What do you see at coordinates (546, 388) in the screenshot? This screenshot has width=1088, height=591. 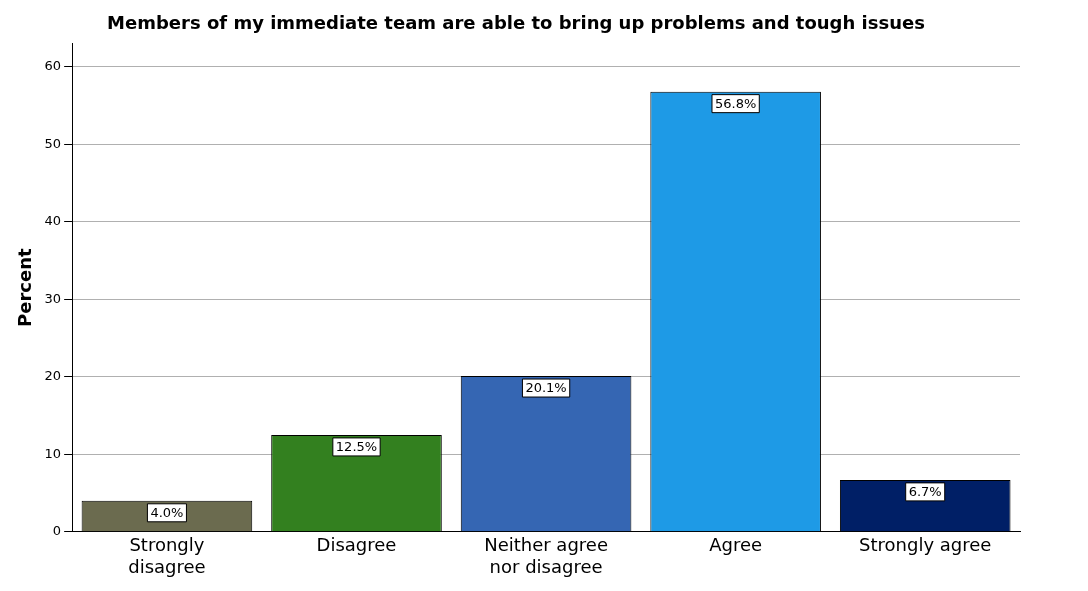 I see `data-label: 20.1%` at bounding box center [546, 388].